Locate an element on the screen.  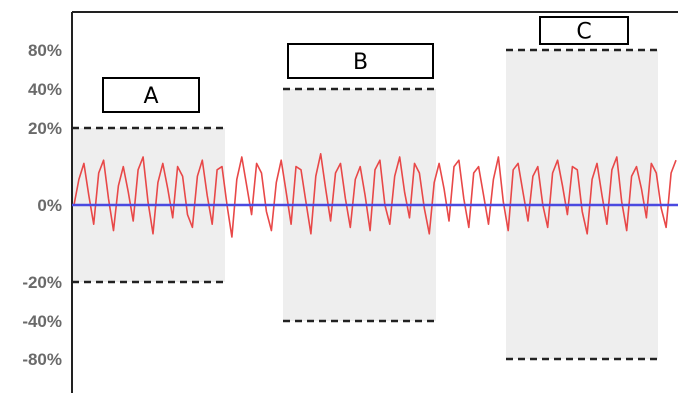
y-tick-label: 20% is located at coordinates (45, 128).